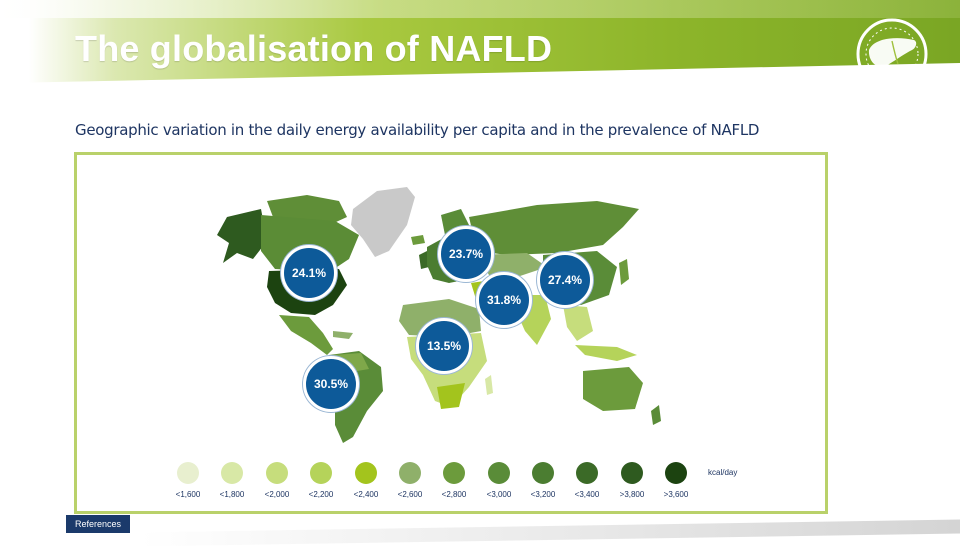 Image resolution: width=960 pixels, height=546 pixels. What do you see at coordinates (321, 494) in the screenshot?
I see `legend-label: <2,200` at bounding box center [321, 494].